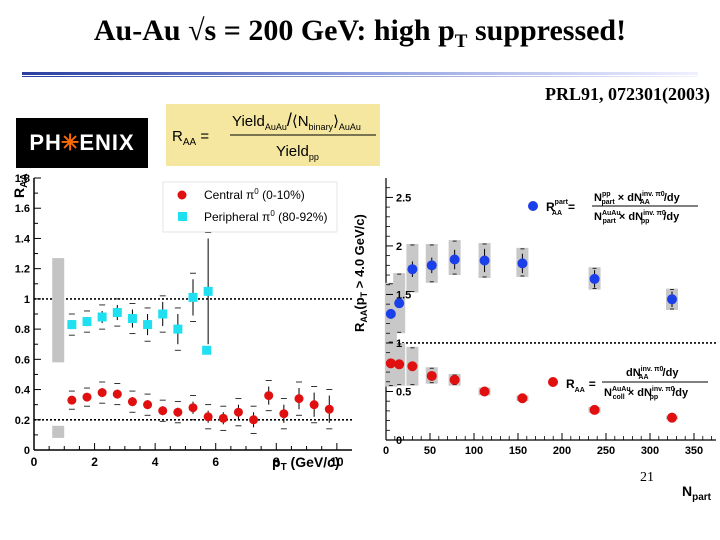  I want to click on formula-lhs: RAA =, so click(190, 138).